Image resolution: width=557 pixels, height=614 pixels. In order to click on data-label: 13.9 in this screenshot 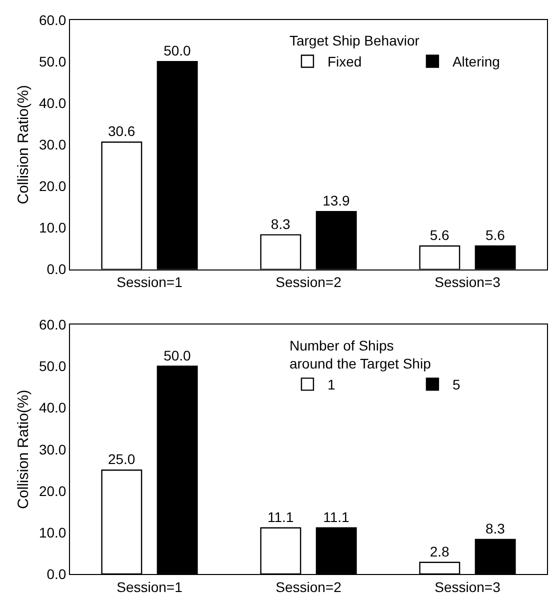, I will do `click(336, 200)`.